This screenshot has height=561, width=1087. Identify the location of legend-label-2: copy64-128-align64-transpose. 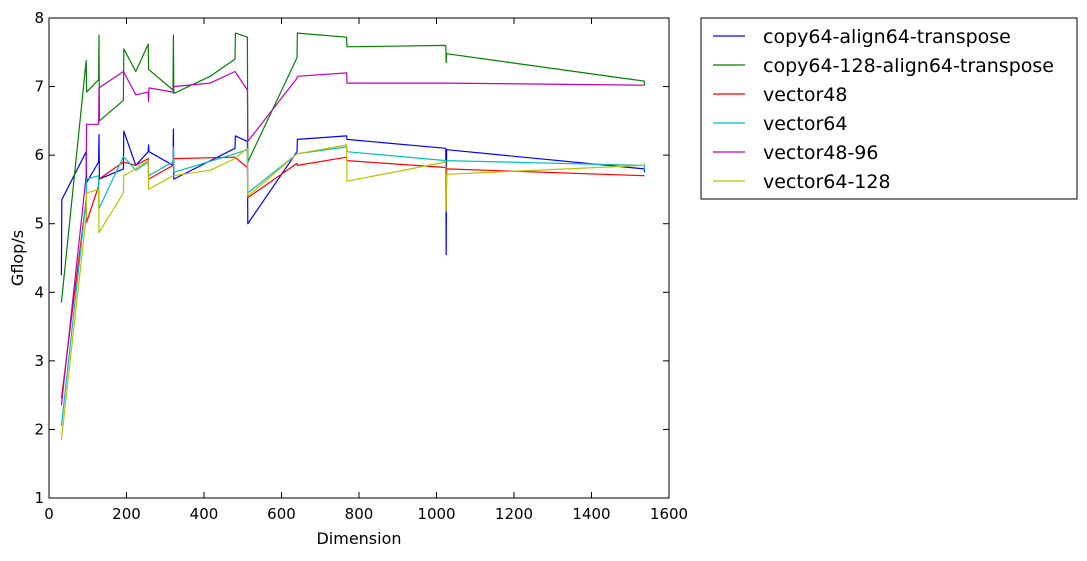
(908, 66).